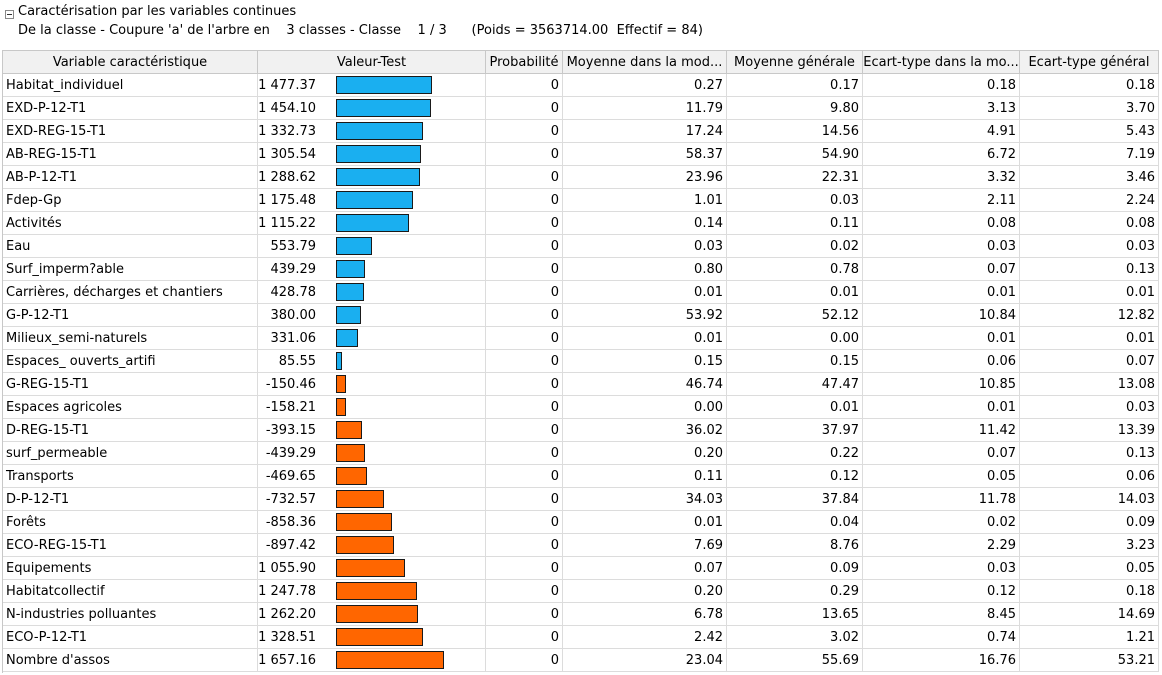 The height and width of the screenshot is (675, 1162). What do you see at coordinates (795, 62) in the screenshot?
I see `column-header-moyenne-generale: Moyenne générale` at bounding box center [795, 62].